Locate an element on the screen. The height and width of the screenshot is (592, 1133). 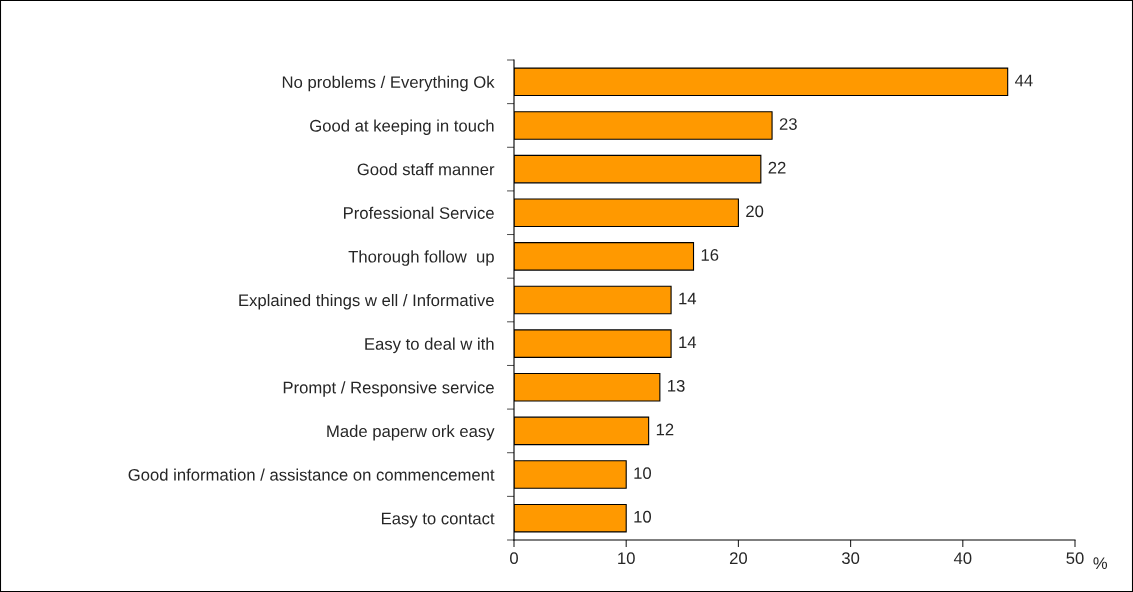
x-tick-label: 50 is located at coordinates (1075, 558).